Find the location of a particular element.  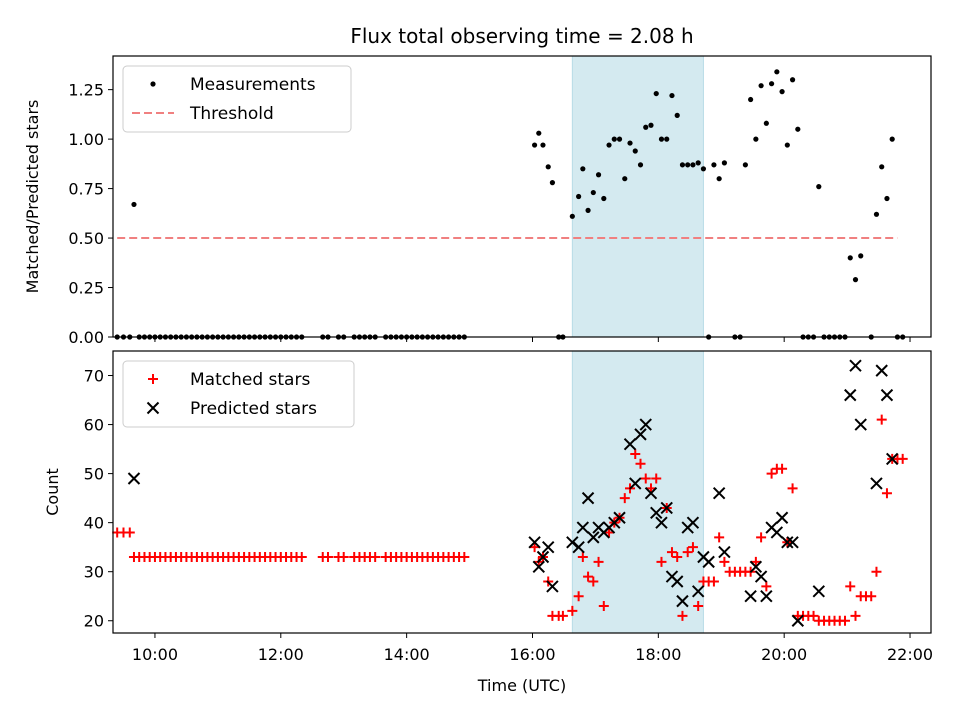

legend-marker is located at coordinates (153, 379).